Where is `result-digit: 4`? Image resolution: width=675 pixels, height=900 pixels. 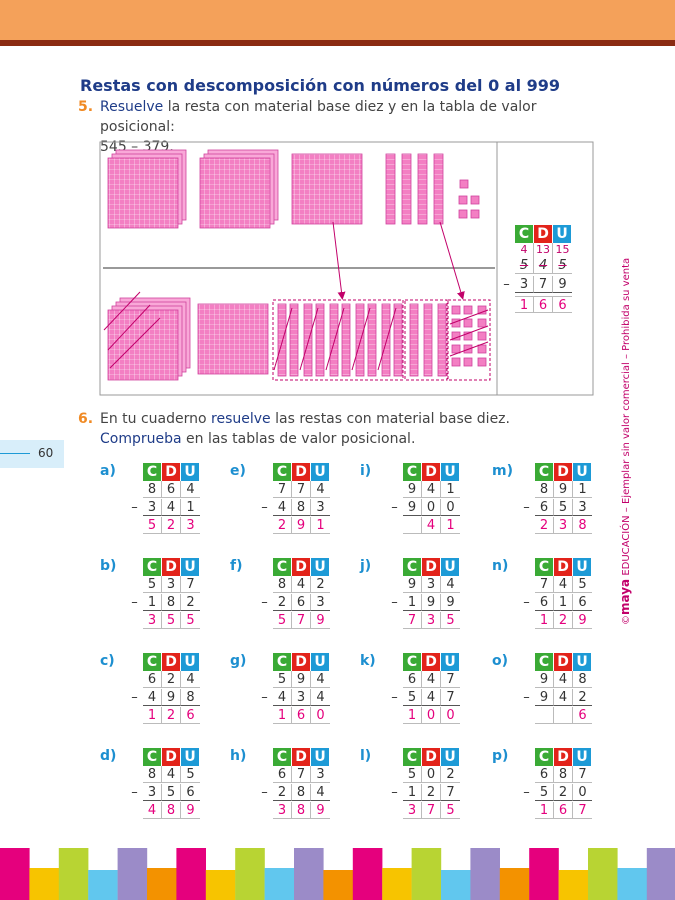
result-digit: 4 is located at coordinates (152, 810).